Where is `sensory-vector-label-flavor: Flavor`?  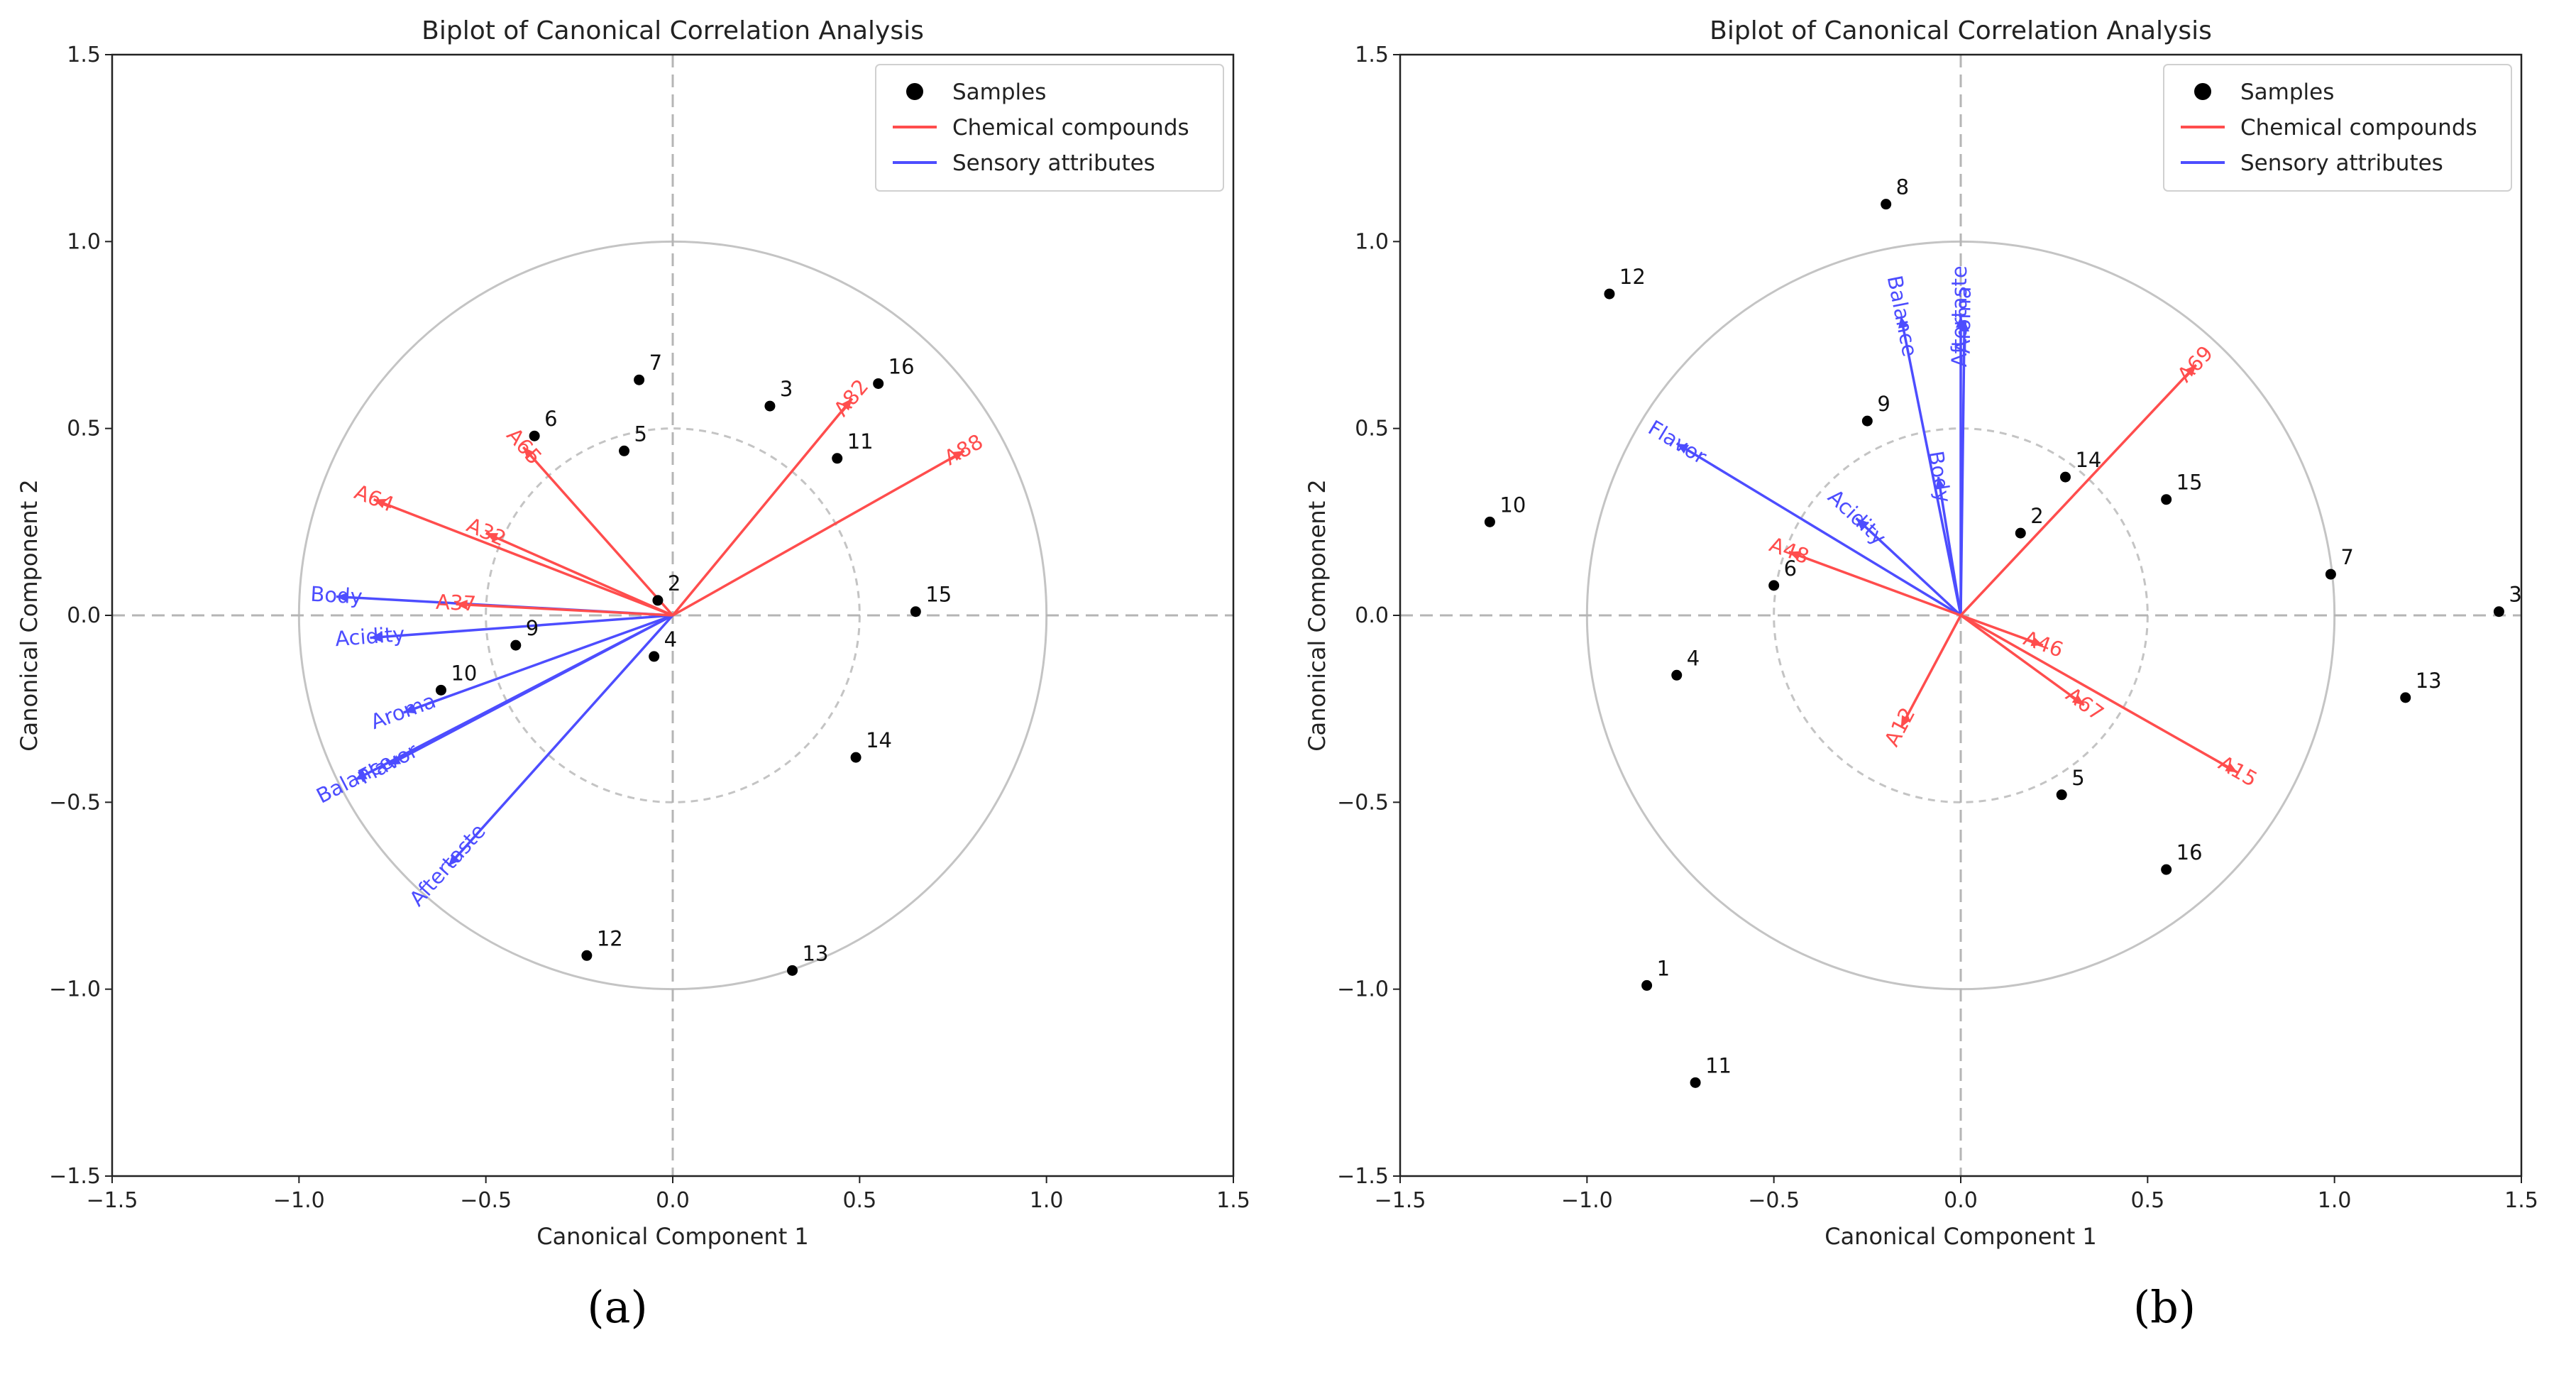 sensory-vector-label-flavor: Flavor is located at coordinates (1677, 441).